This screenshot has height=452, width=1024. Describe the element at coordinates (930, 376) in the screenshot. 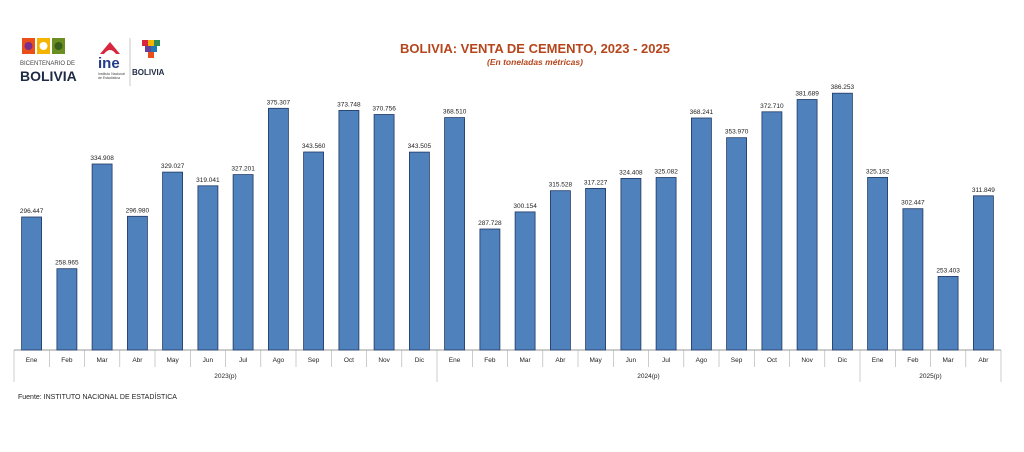

I see `group-label: 2025(p)` at that location.